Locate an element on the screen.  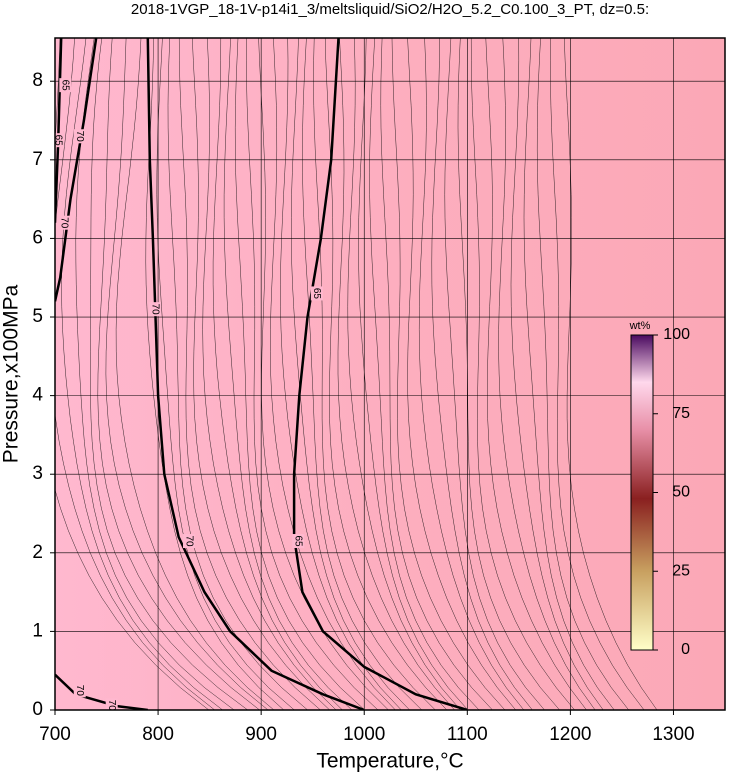
y-tick-label: 2 is located at coordinates (37, 552).